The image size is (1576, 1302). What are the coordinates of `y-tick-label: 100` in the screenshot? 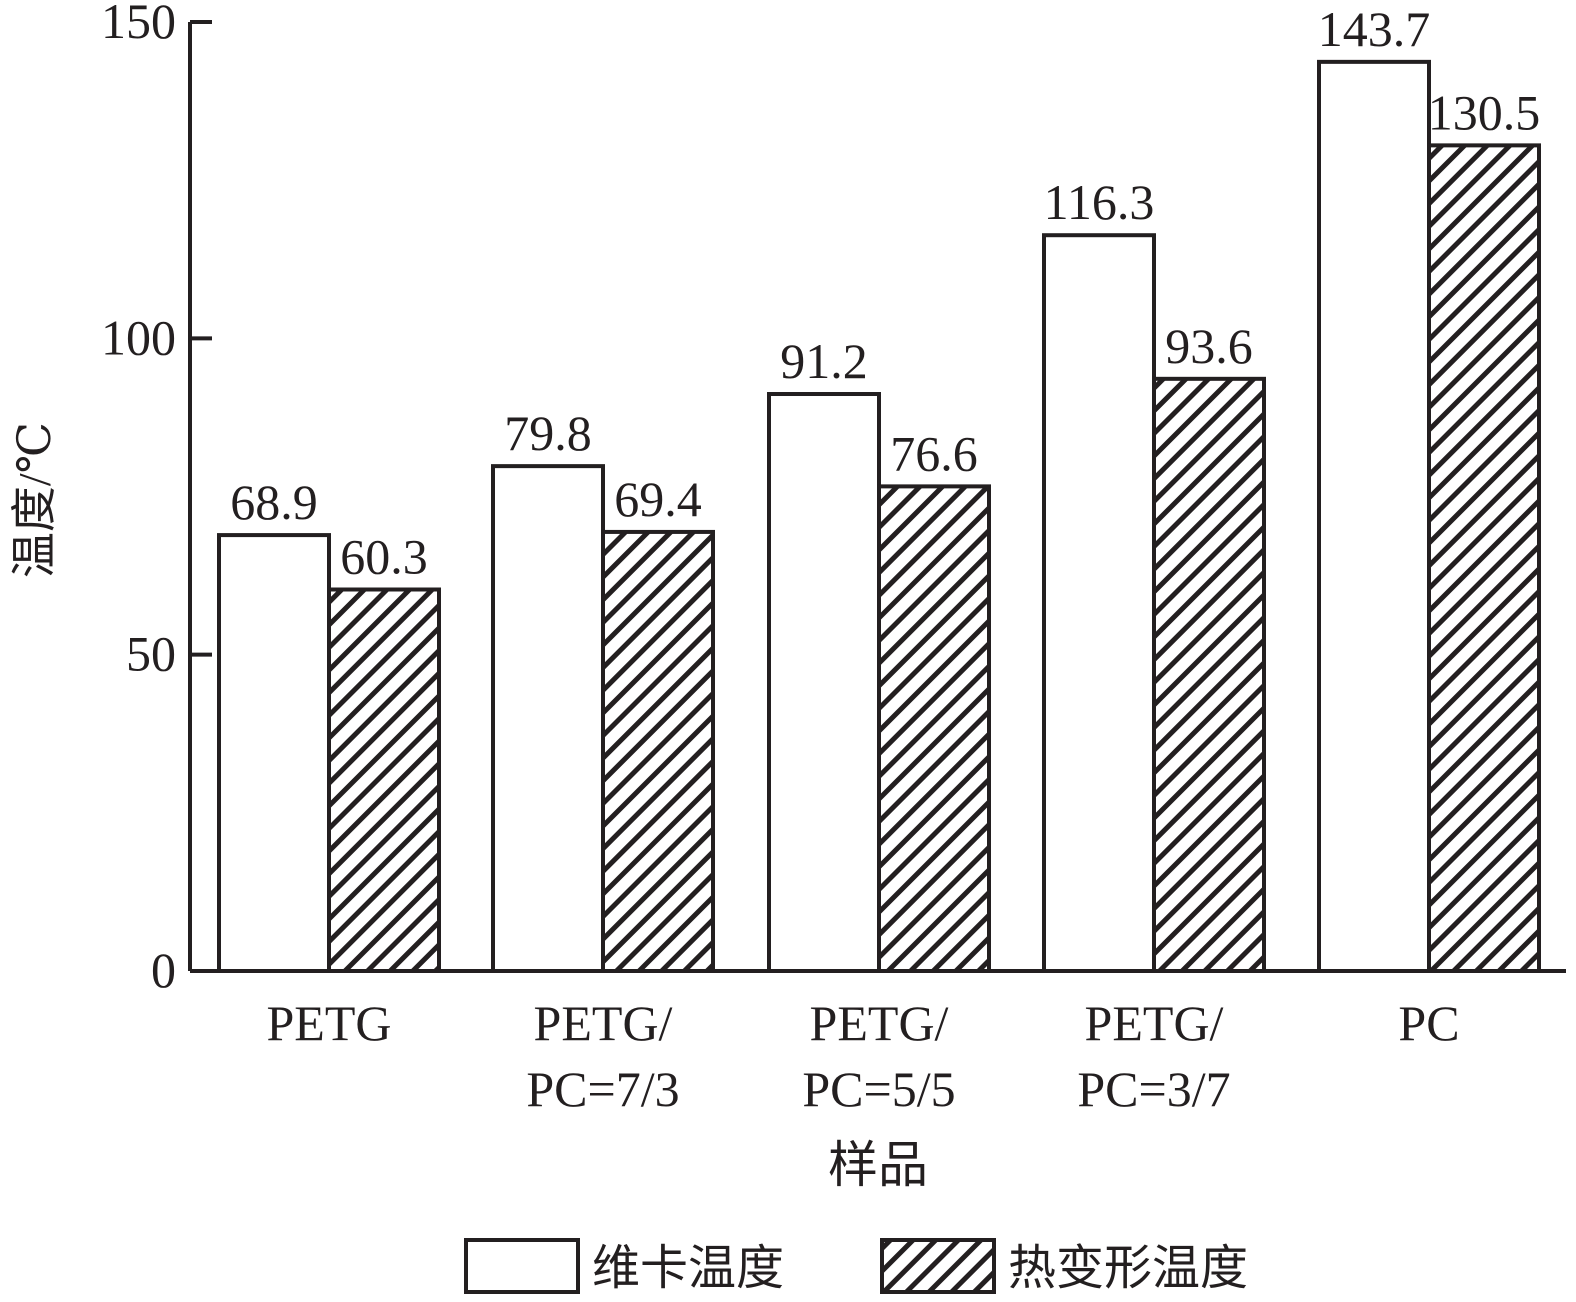 It's located at (138, 337).